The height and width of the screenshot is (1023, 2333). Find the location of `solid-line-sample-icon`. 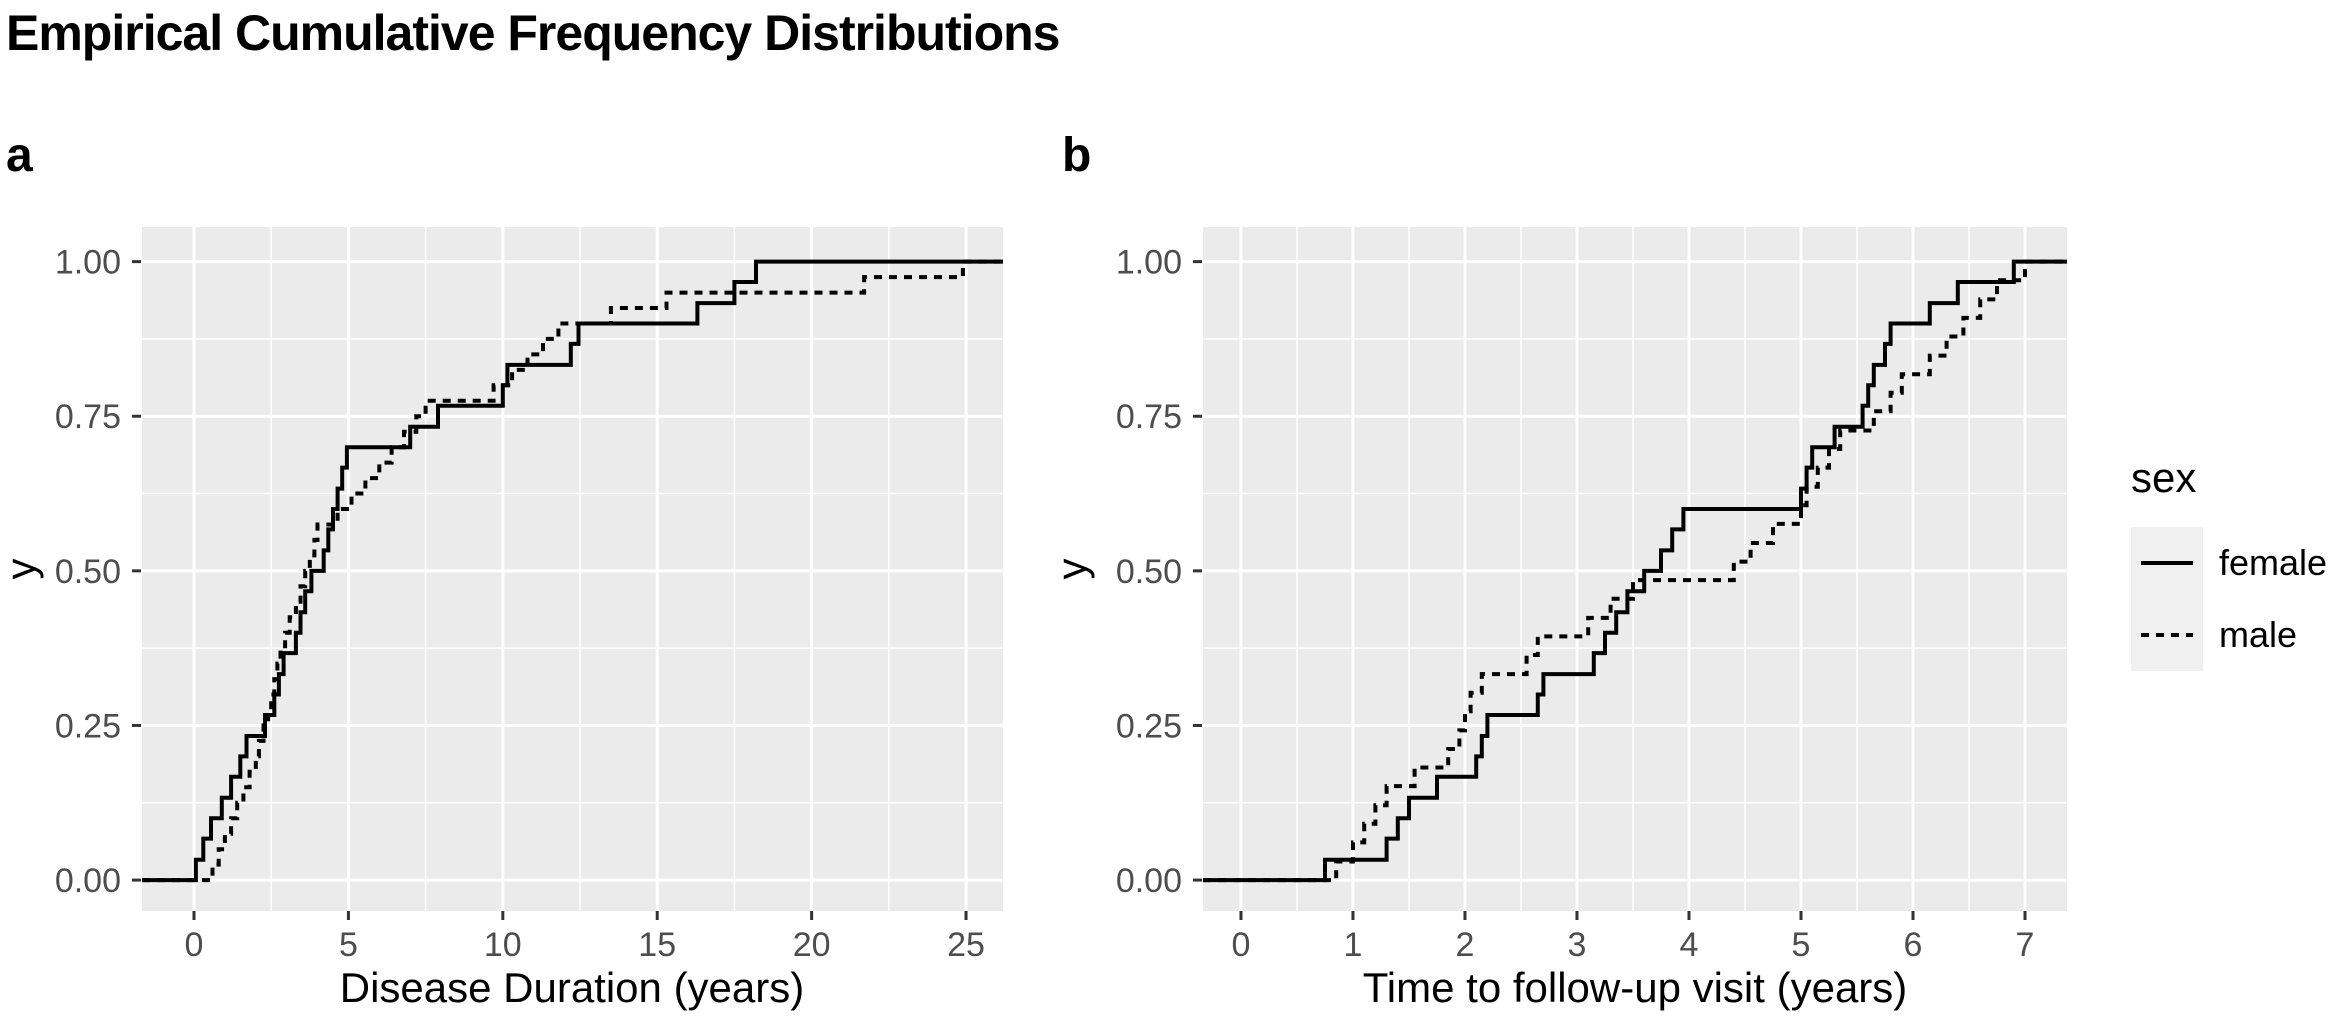

solid-line-sample-icon is located at coordinates (2167, 563).